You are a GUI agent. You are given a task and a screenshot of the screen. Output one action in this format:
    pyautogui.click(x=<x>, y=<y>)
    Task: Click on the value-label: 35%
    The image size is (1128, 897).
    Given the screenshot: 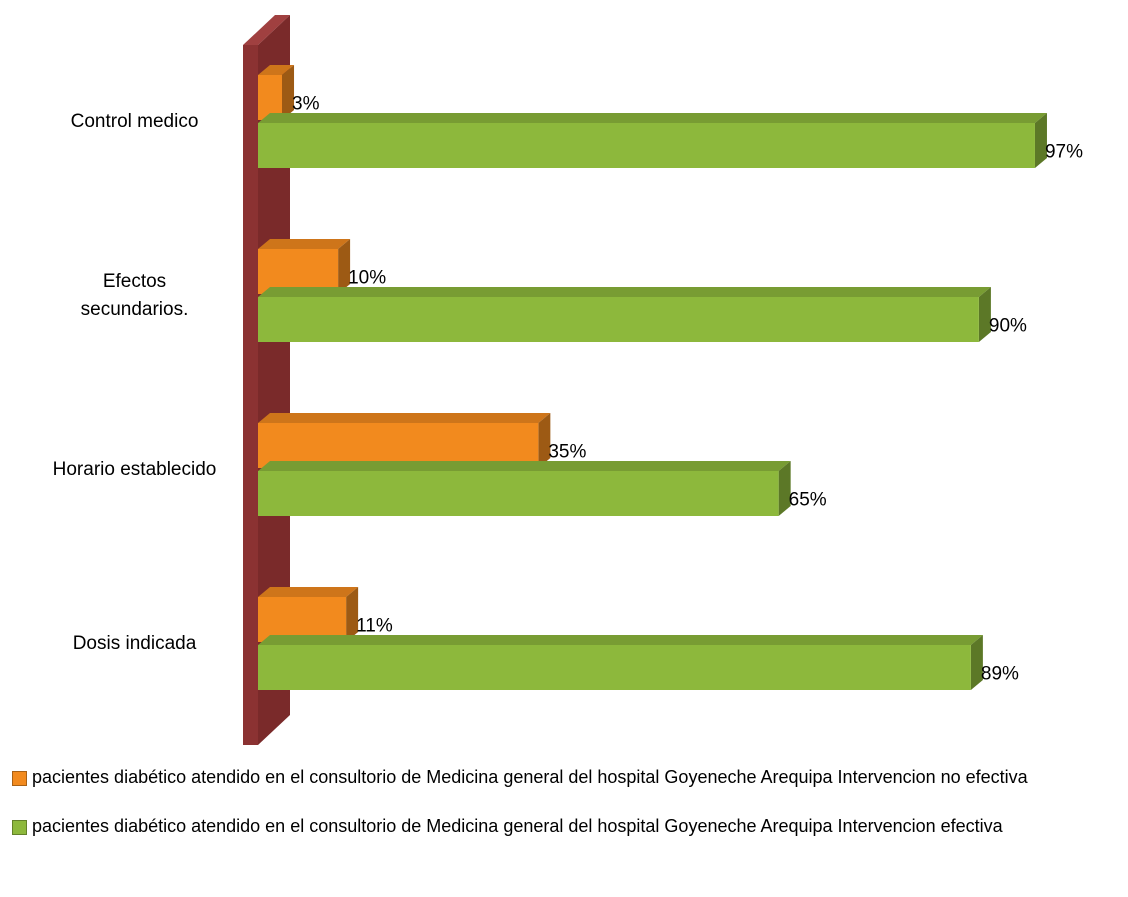 What is the action you would take?
    pyautogui.click(x=567, y=452)
    